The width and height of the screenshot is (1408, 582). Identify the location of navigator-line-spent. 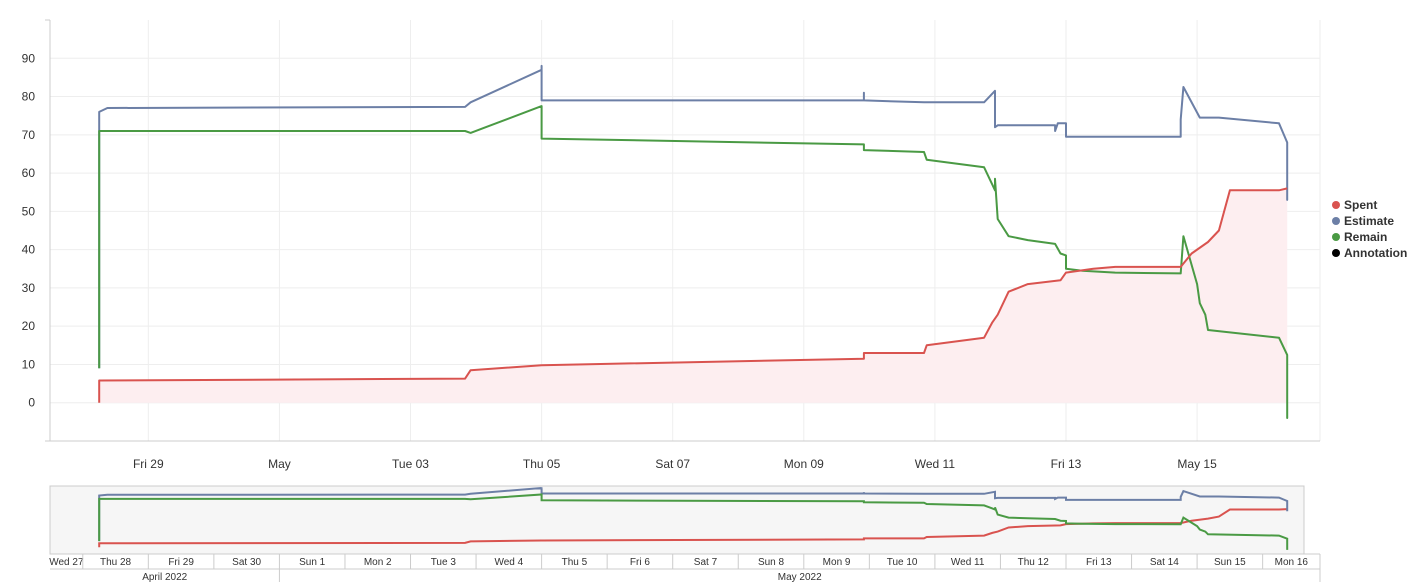
(693, 528).